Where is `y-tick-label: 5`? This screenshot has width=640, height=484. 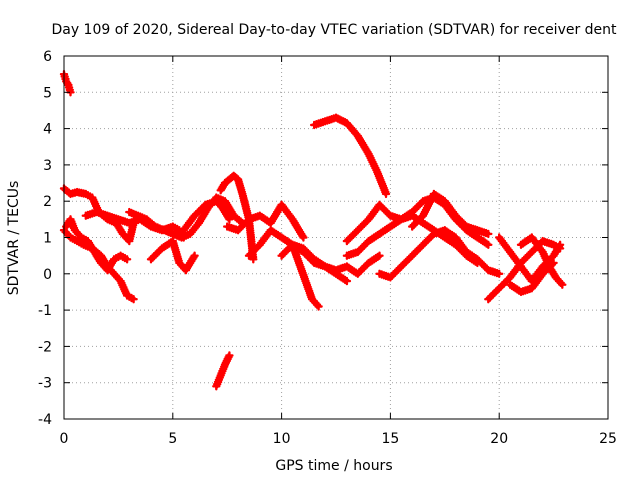
y-tick-label: 5 is located at coordinates (47, 93).